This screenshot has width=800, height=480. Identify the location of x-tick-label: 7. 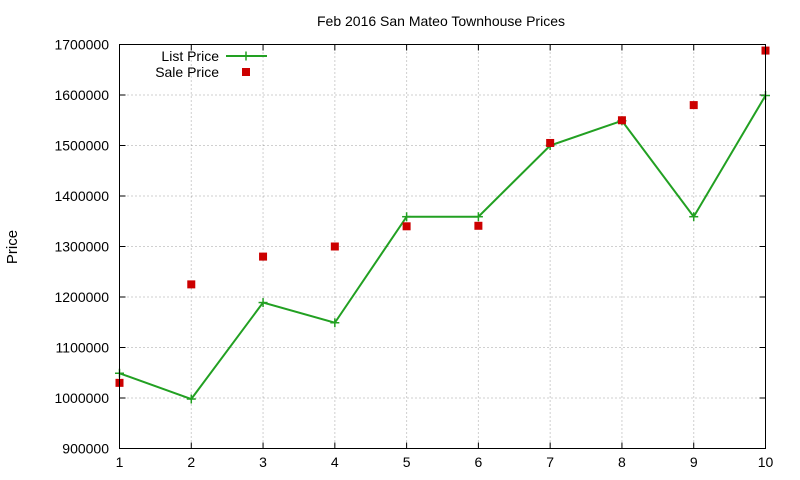
(550, 462).